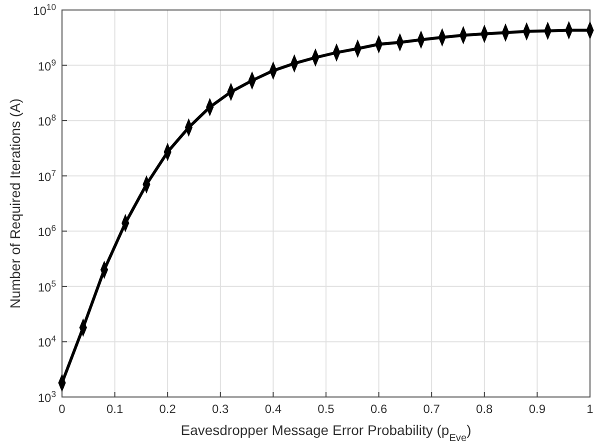 The height and width of the screenshot is (447, 598). Describe the element at coordinates (15, 203) in the screenshot. I see `y-axis-title: Number of Required Iterations (A)` at that location.